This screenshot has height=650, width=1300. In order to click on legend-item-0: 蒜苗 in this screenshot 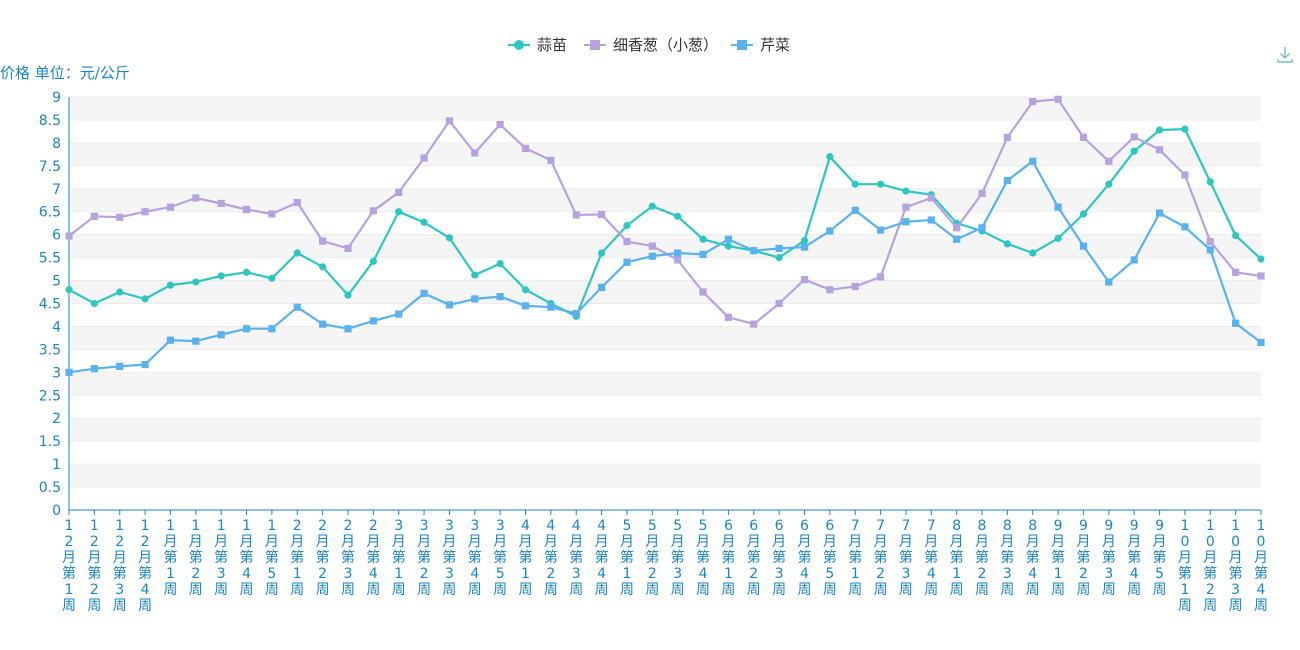, I will do `click(537, 45)`.